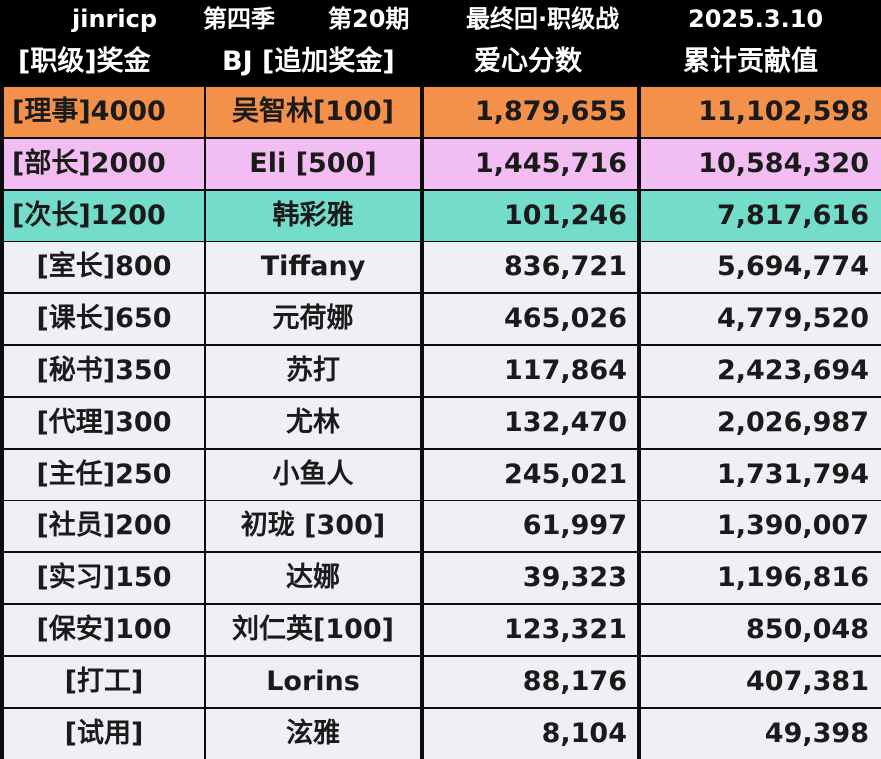  Describe the element at coordinates (756, 19) in the screenshot. I see `date-label: 2025.3.10` at that location.